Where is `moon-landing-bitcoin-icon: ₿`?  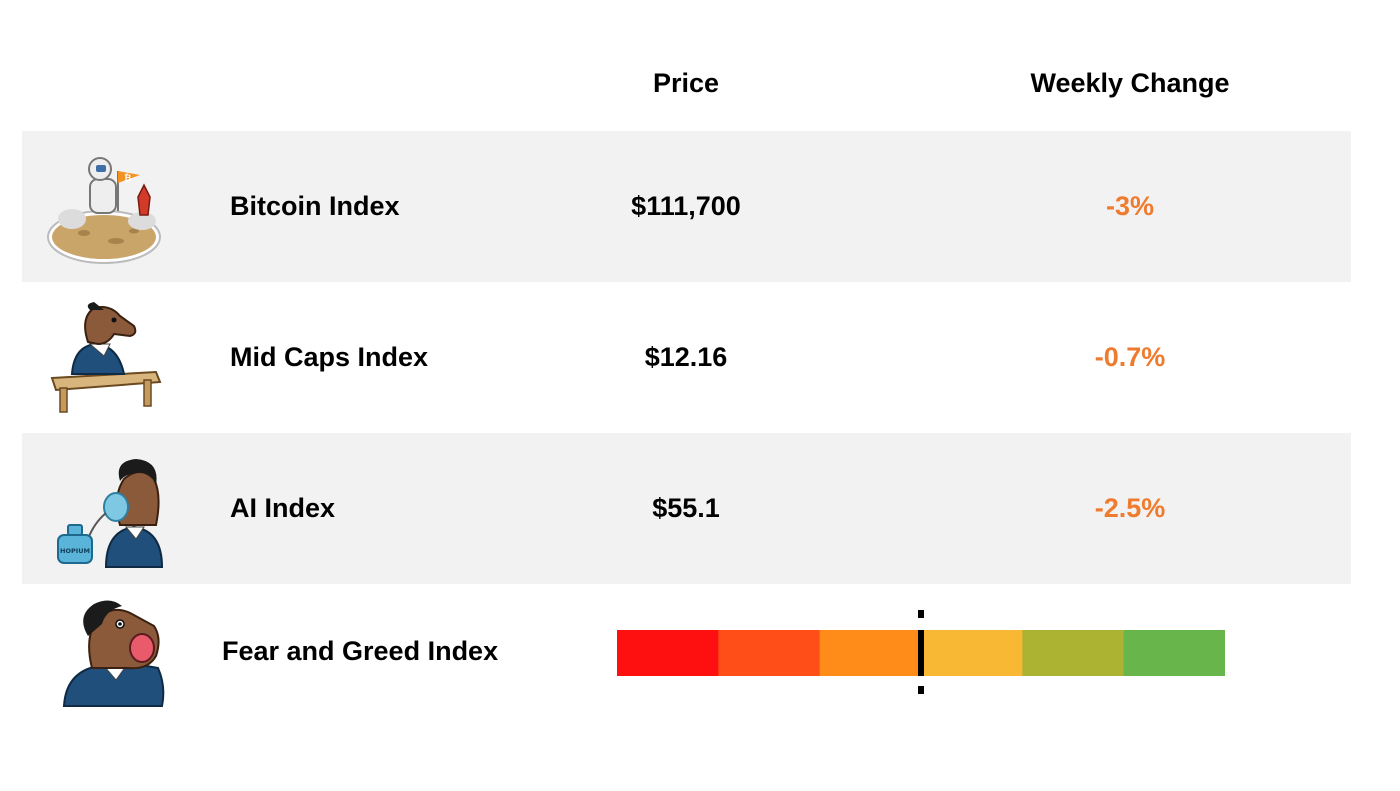 moon-landing-bitcoin-icon: ₿ is located at coordinates (104, 210).